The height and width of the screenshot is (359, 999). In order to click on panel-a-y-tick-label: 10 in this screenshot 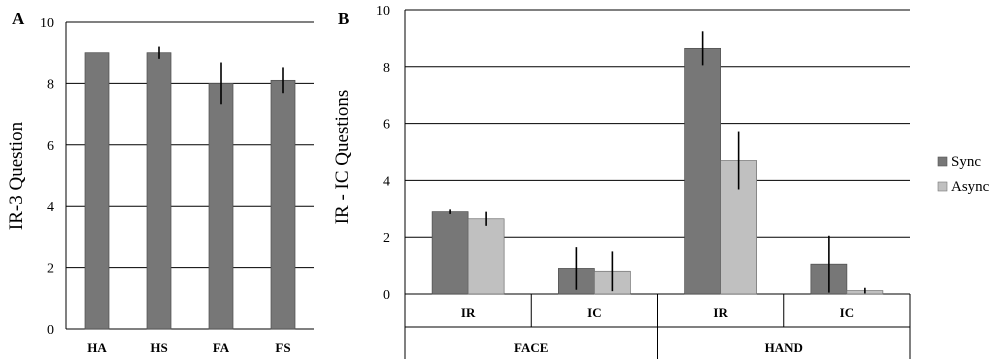, I will do `click(47, 23)`.